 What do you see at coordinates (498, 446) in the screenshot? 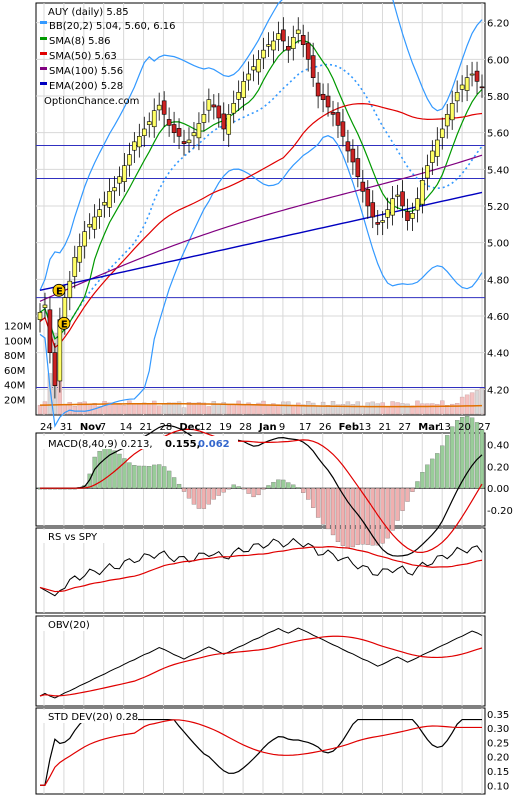
I see `macd-tick-label: 0.40` at bounding box center [498, 446].